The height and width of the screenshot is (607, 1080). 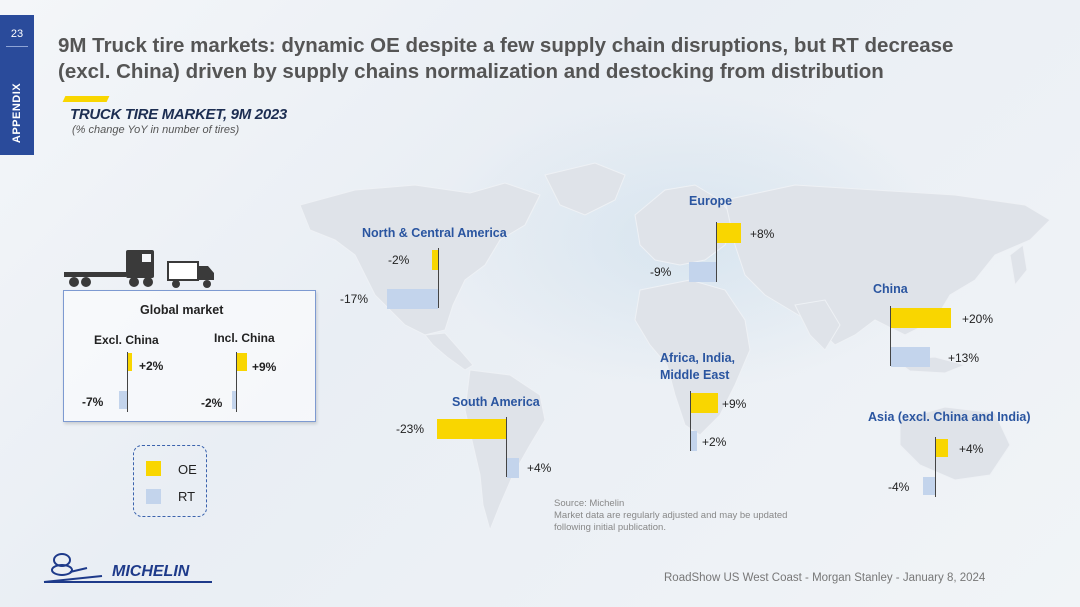 I want to click on global-rt-label-excl: -7%, so click(x=93, y=402).